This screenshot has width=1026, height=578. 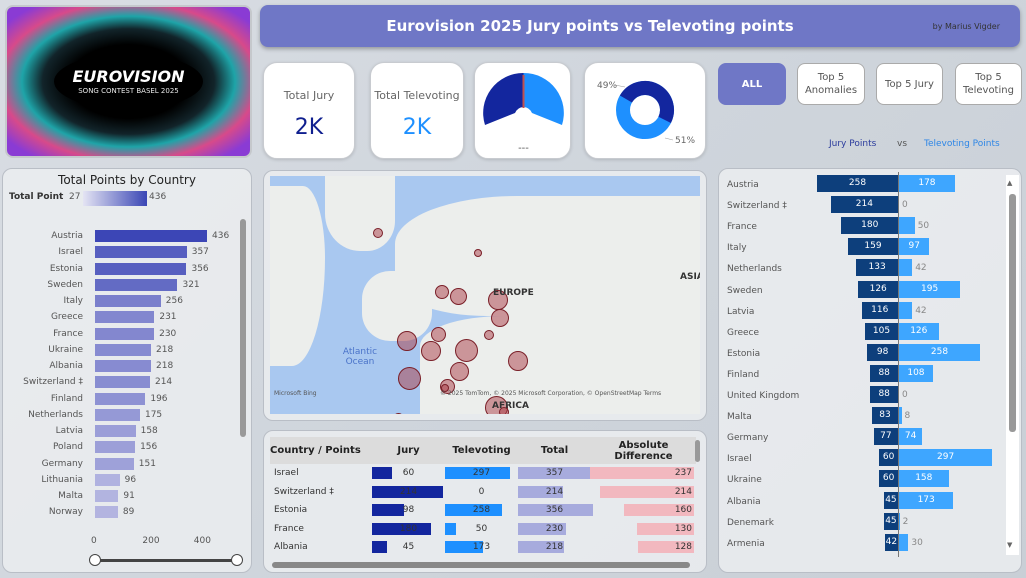 I want to click on bar-austria, so click(x=151, y=236).